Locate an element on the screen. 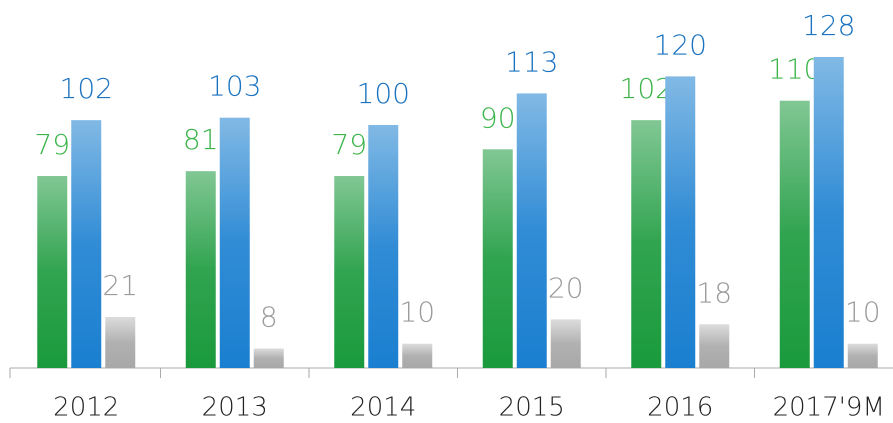  value-label: 90 is located at coordinates (498, 117).